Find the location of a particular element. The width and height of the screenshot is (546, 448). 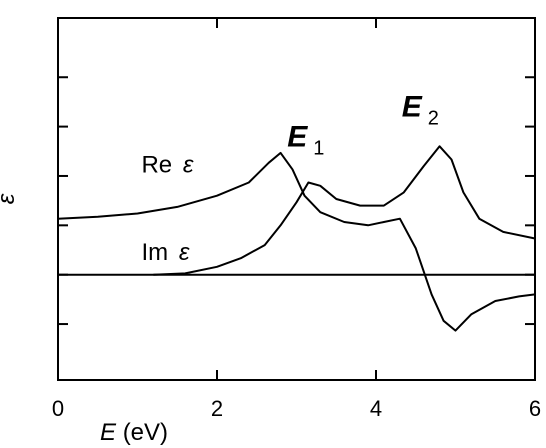

peak-label-e1-sub: 1 is located at coordinates (318, 148).